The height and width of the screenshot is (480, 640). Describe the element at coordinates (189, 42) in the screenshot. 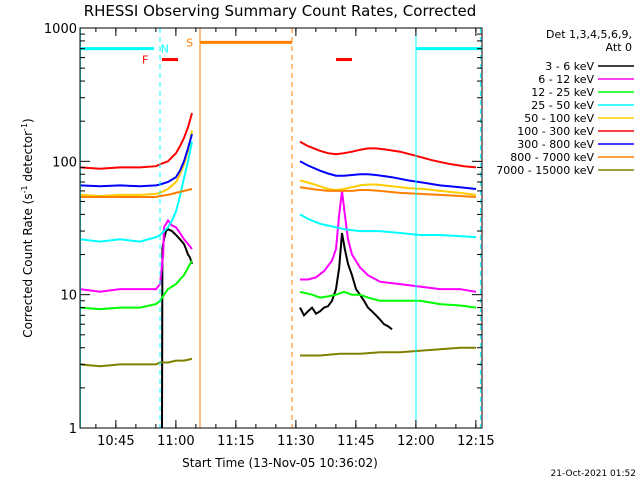

I see `marker-label-2: S` at that location.